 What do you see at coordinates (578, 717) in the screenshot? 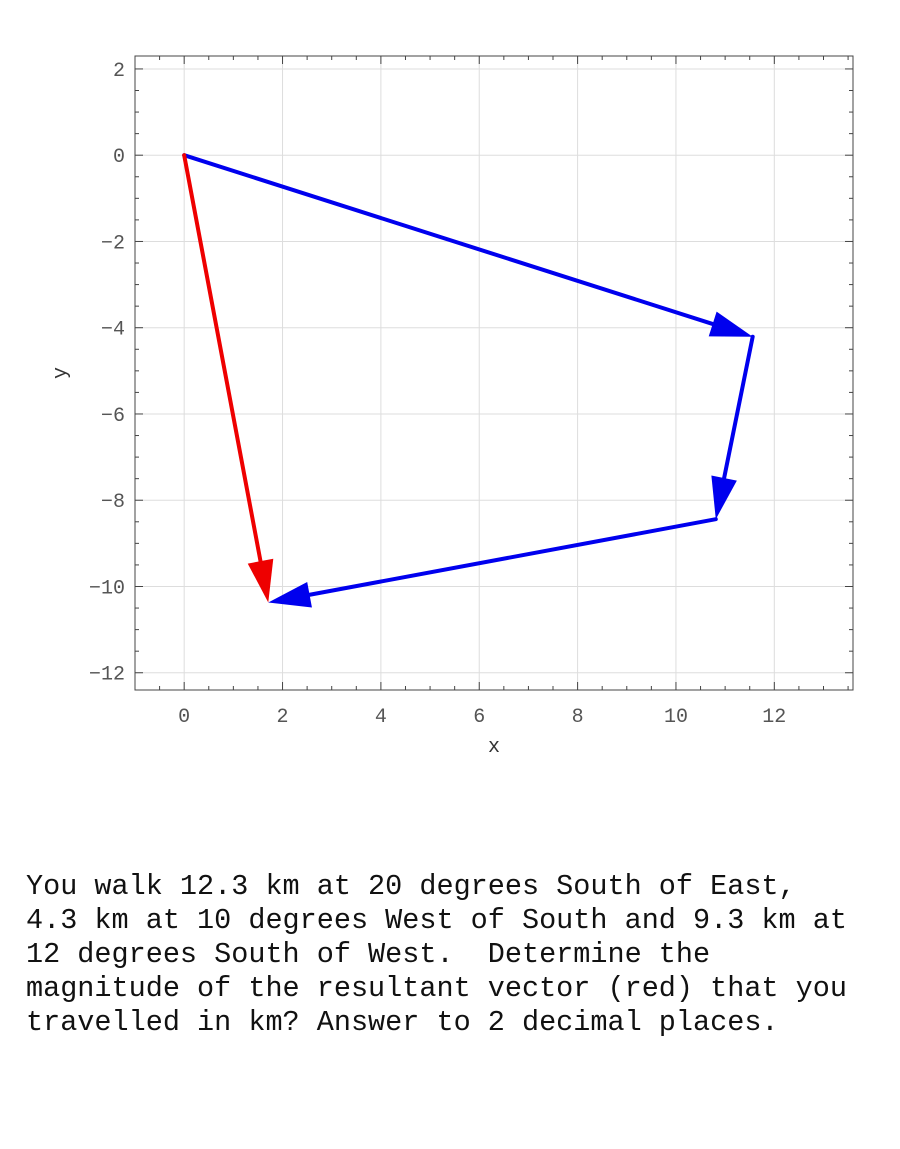
I see `x-tick-label: 8` at bounding box center [578, 717].